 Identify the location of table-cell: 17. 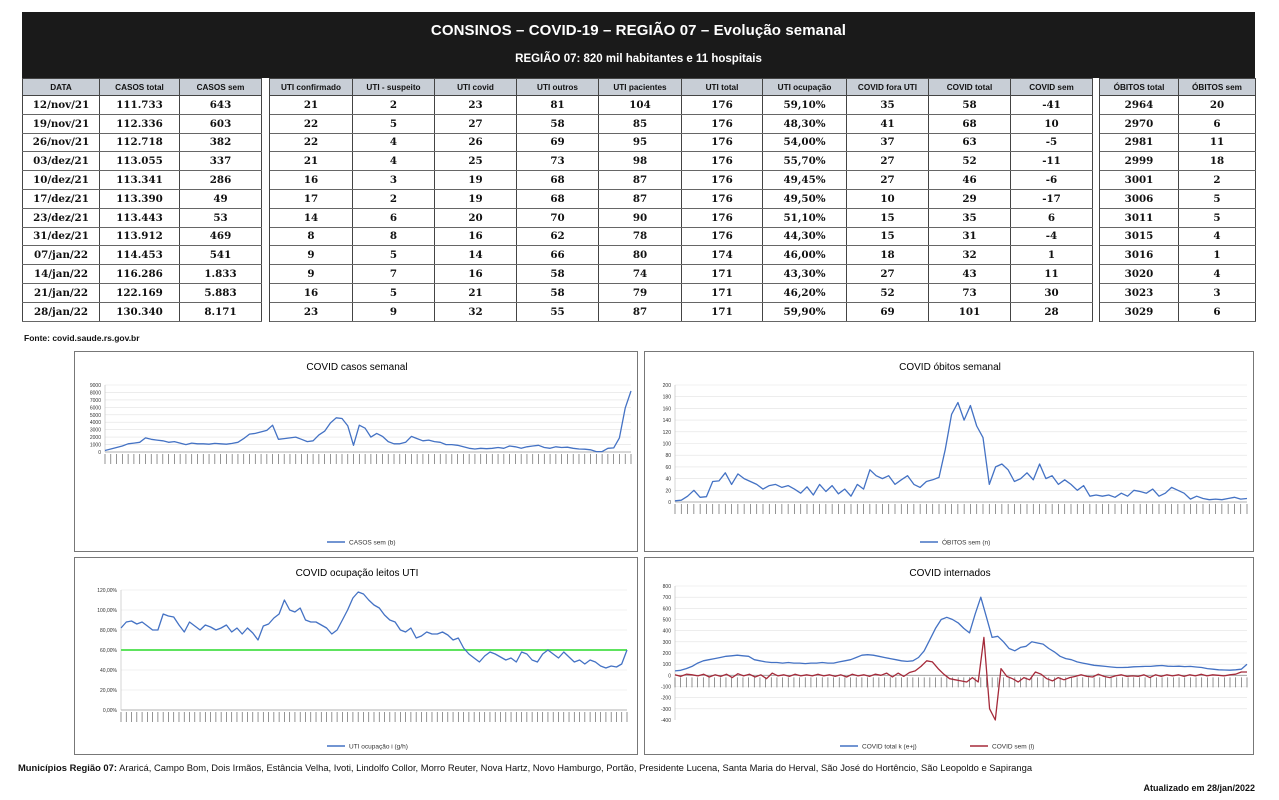
(311, 199).